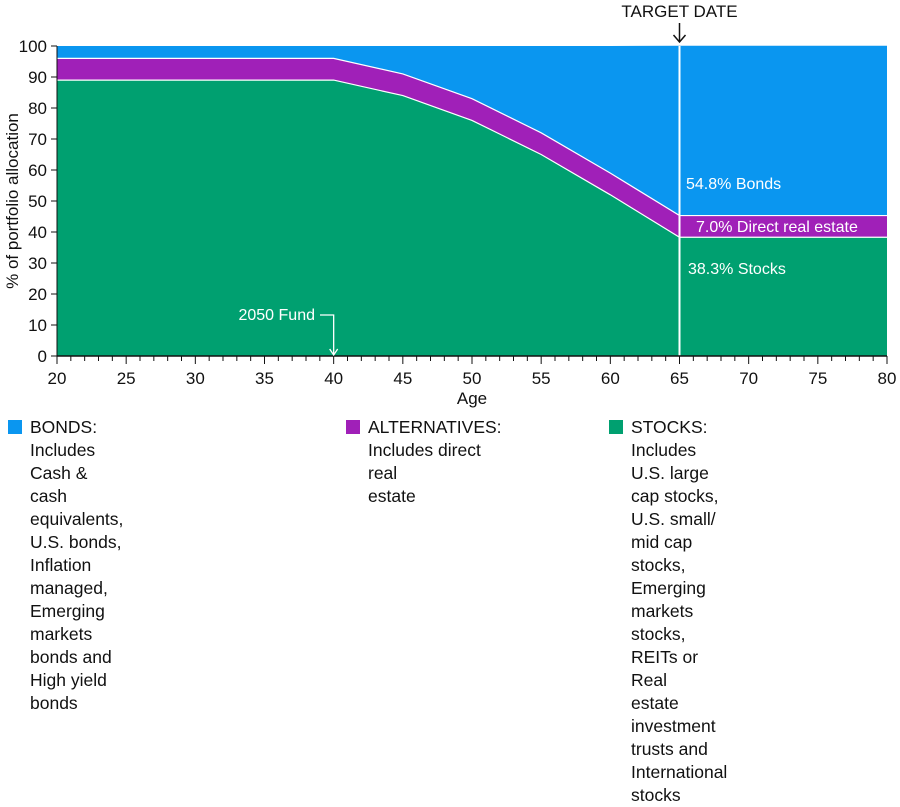 This screenshot has width=900, height=807. I want to click on target-date-label: TARGET DATE, so click(679, 11).